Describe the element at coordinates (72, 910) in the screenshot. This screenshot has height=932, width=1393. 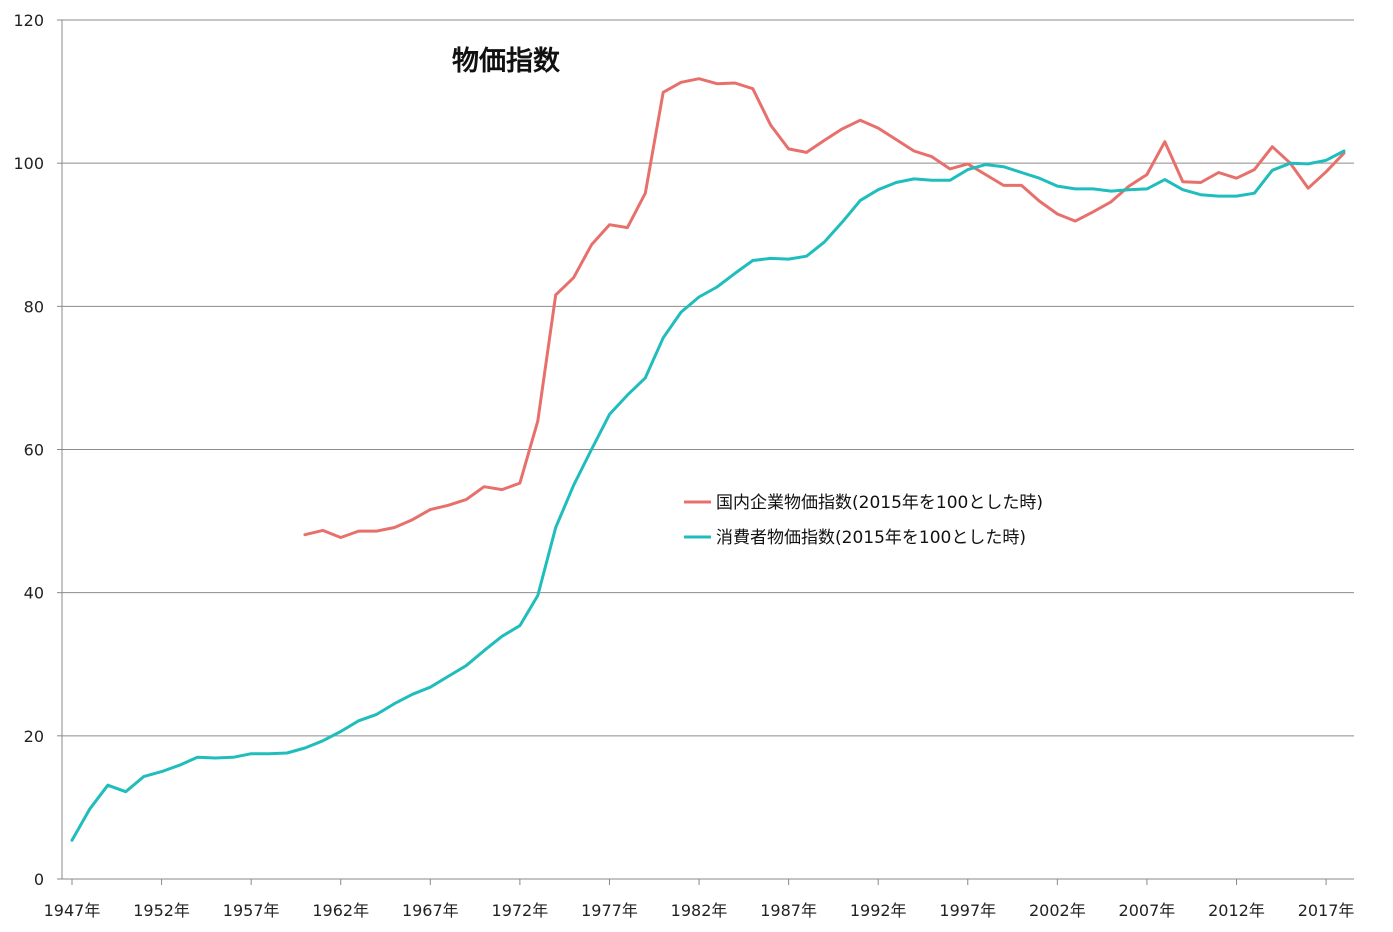
I see `x-tick-label: 1947年` at that location.